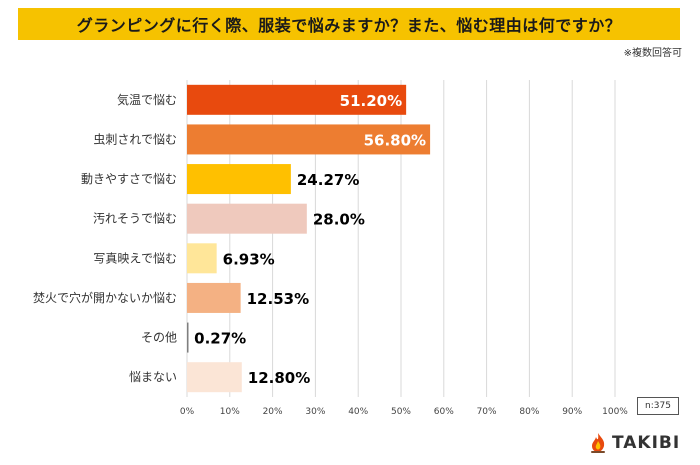 The height and width of the screenshot is (465, 700). I want to click on title-banner: グランピングに行く際、服装で悩みますか？また、悩む理由は何ですか？, so click(349, 24).